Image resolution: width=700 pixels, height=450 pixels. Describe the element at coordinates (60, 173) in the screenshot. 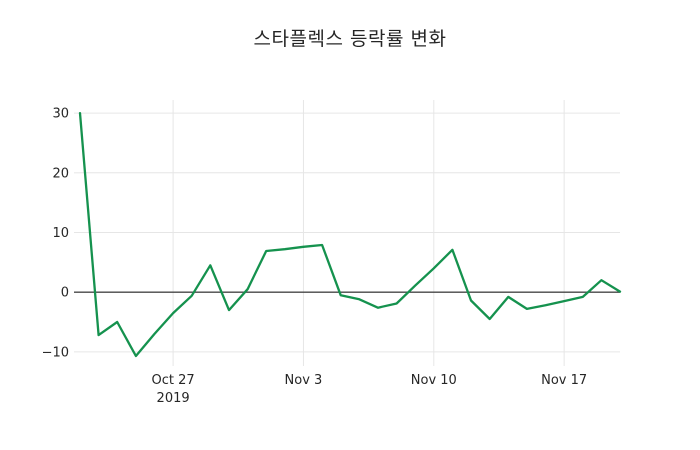

I see `y-tick-label: 20` at that location.